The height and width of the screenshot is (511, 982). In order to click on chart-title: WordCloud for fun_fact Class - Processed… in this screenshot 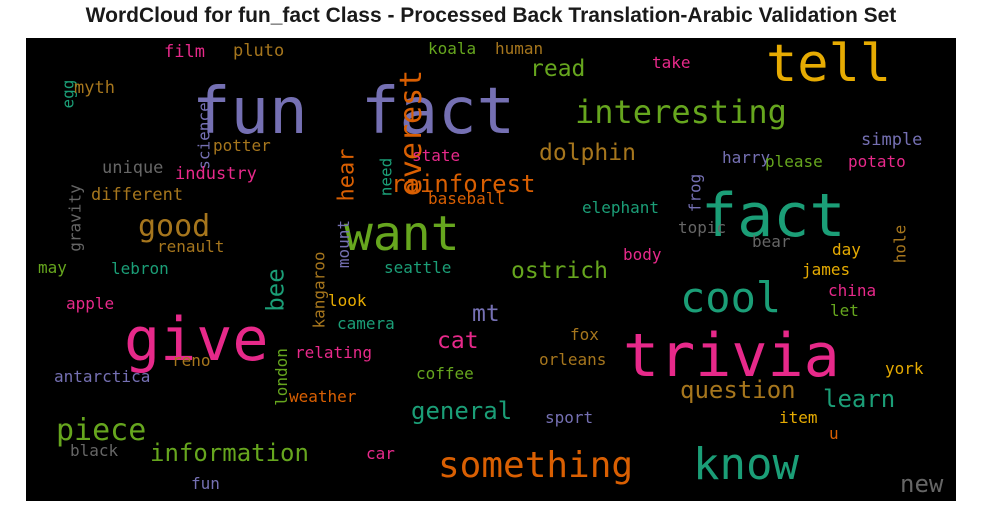, I will do `click(491, 15)`.